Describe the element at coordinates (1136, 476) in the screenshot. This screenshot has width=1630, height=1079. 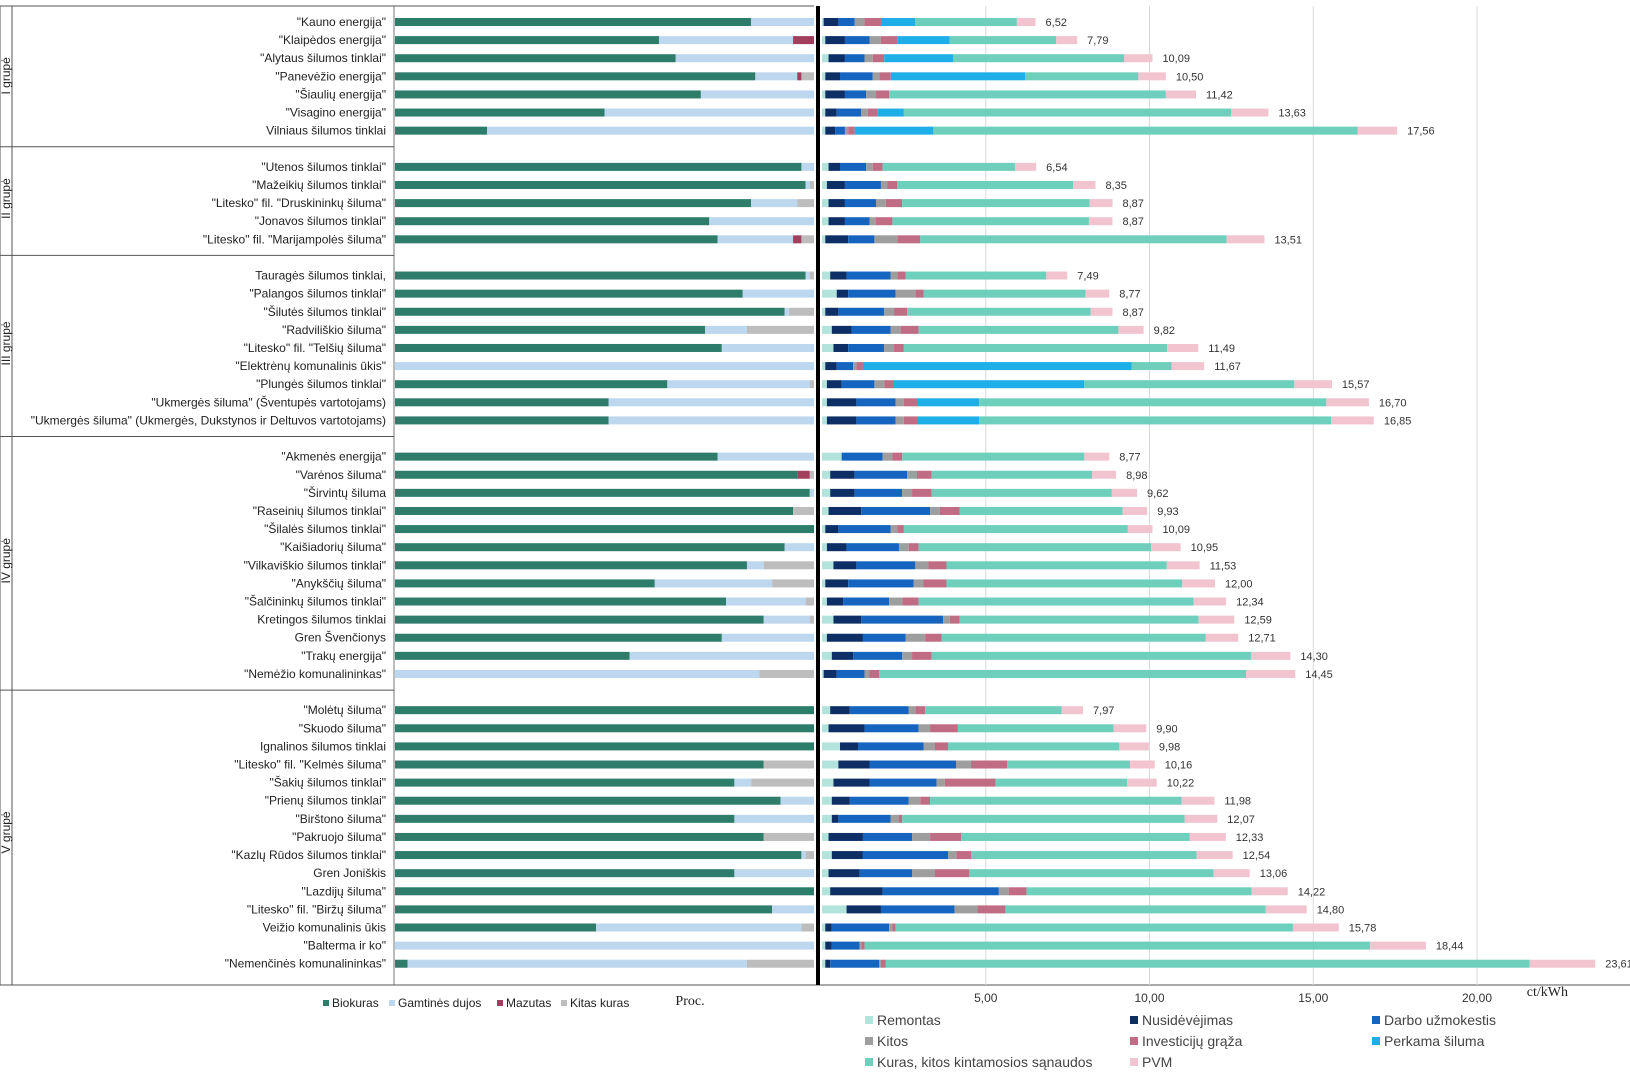
I see `total-label: 8,98` at that location.